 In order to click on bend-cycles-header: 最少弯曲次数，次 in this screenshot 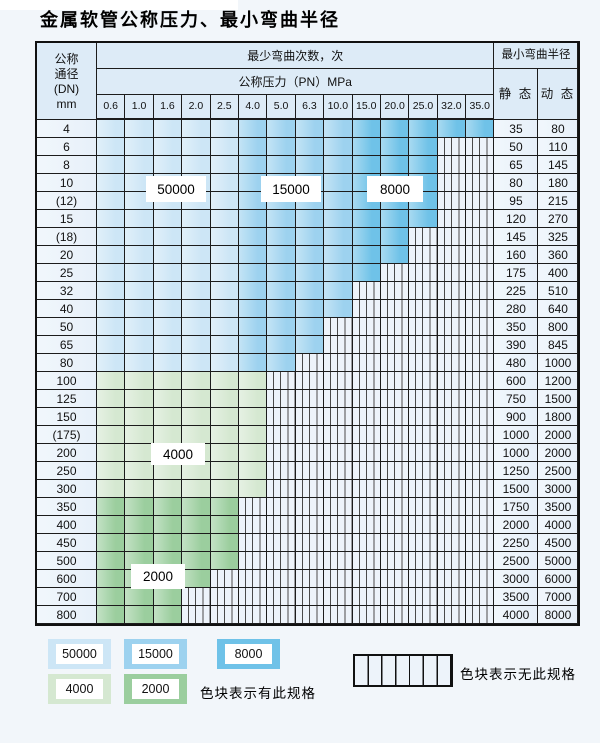, I will do `click(296, 56)`.